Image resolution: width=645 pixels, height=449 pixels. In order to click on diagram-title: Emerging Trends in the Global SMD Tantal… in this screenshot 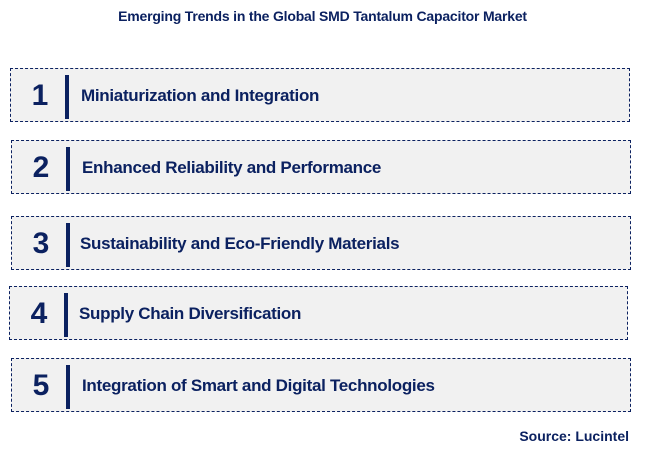, I will do `click(322, 16)`.